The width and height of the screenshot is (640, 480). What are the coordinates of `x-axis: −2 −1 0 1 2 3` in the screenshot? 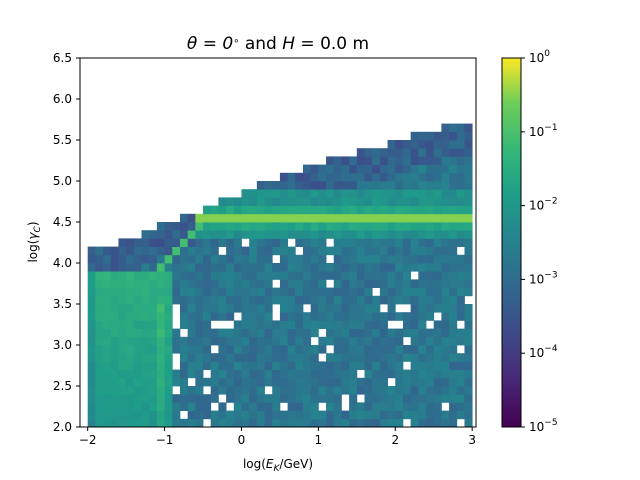 It's located at (277, 437).